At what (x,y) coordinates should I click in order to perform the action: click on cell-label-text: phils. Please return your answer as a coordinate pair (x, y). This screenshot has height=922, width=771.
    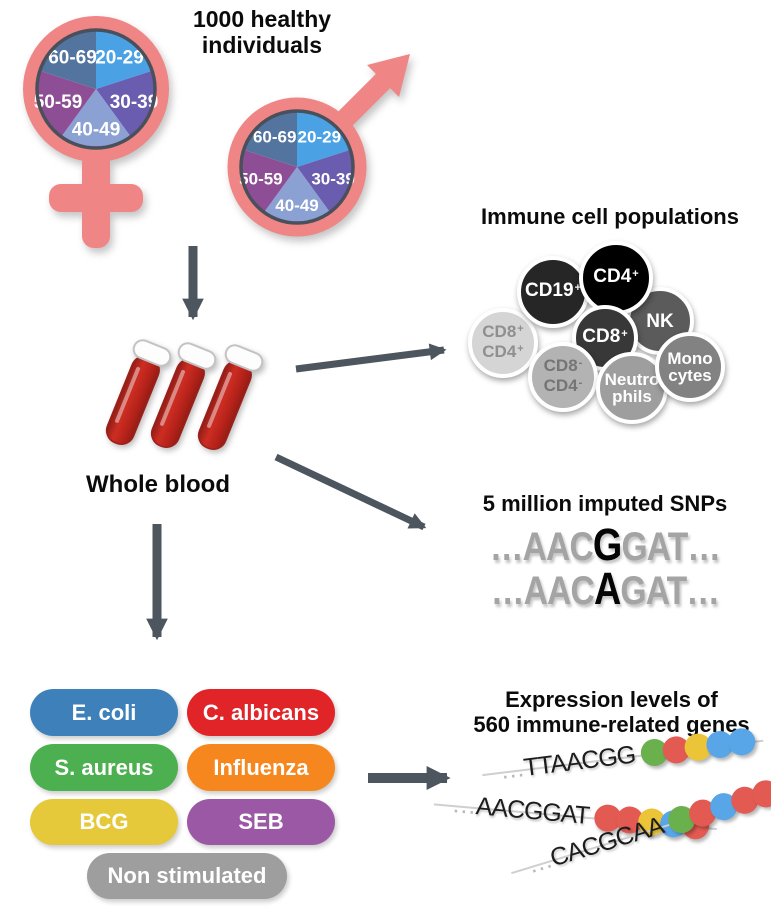
    Looking at the image, I should click on (632, 396).